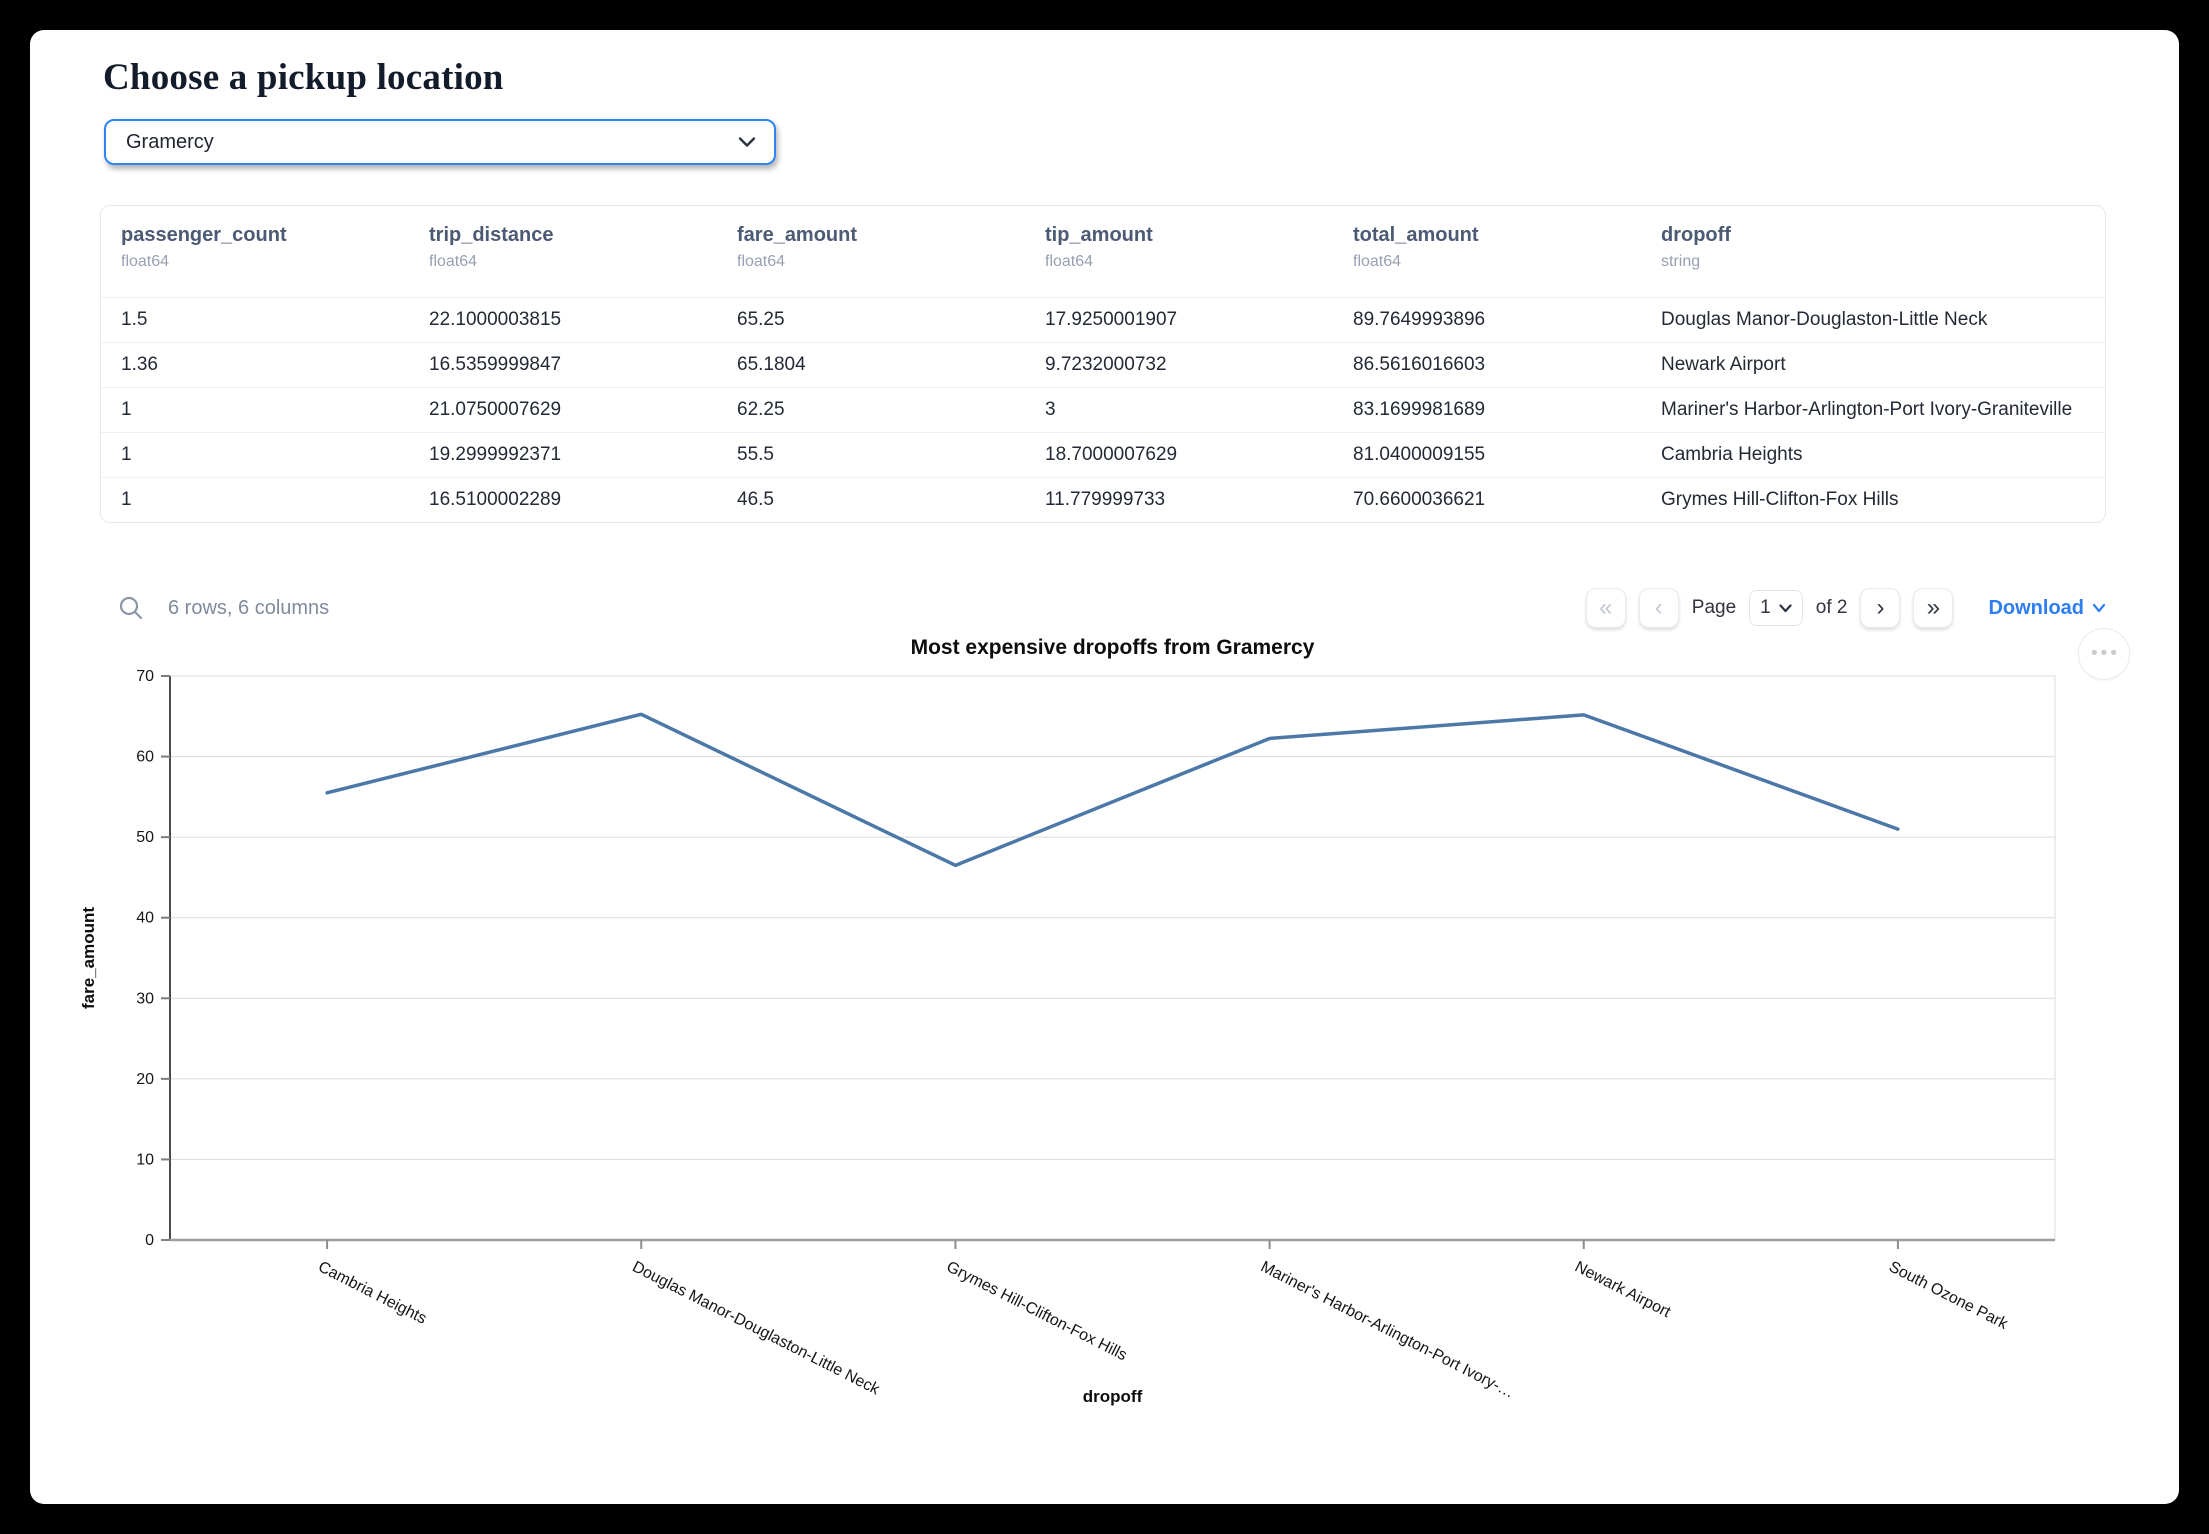 Image resolution: width=2209 pixels, height=1534 pixels. What do you see at coordinates (1948, 1295) in the screenshot?
I see `x-tick-label: South Ozone Park` at bounding box center [1948, 1295].